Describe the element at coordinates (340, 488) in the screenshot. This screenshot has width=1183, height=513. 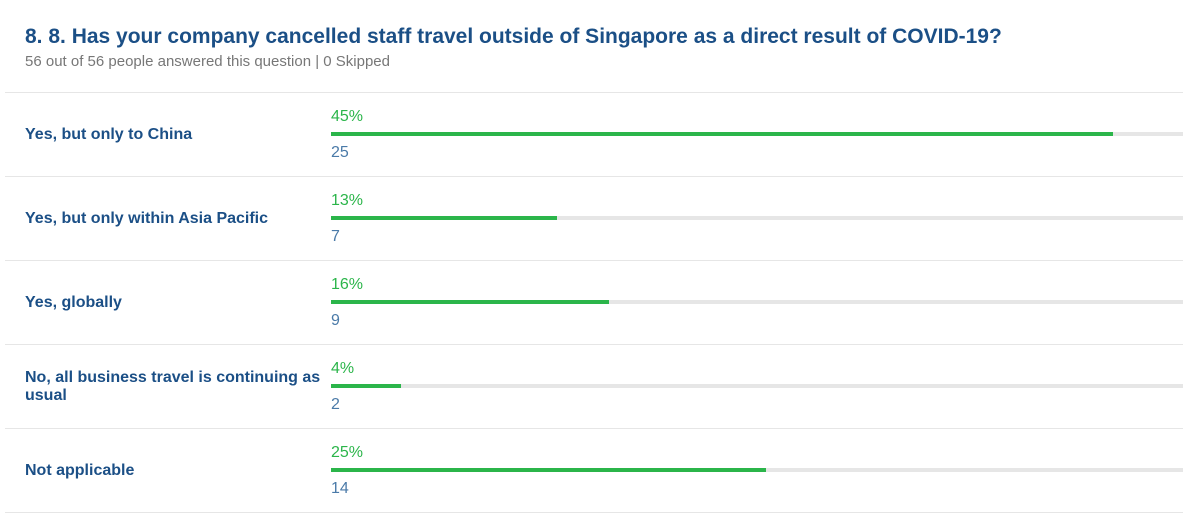
I see `response-count: 14` at that location.